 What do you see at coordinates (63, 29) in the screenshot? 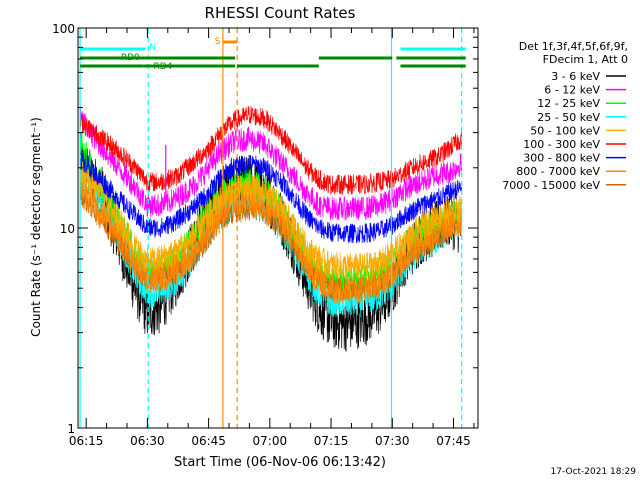
I see `y-tick-label: 100` at bounding box center [63, 29].